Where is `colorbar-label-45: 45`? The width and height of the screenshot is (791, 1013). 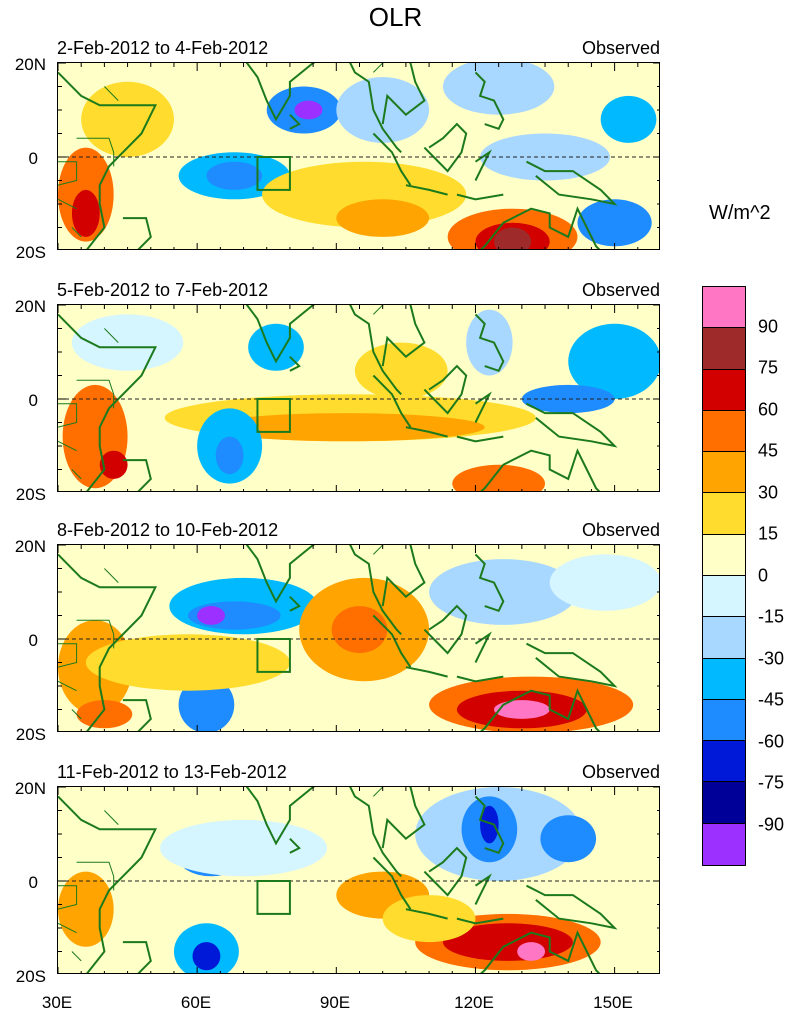 colorbar-label-45: 45 is located at coordinates (768, 450).